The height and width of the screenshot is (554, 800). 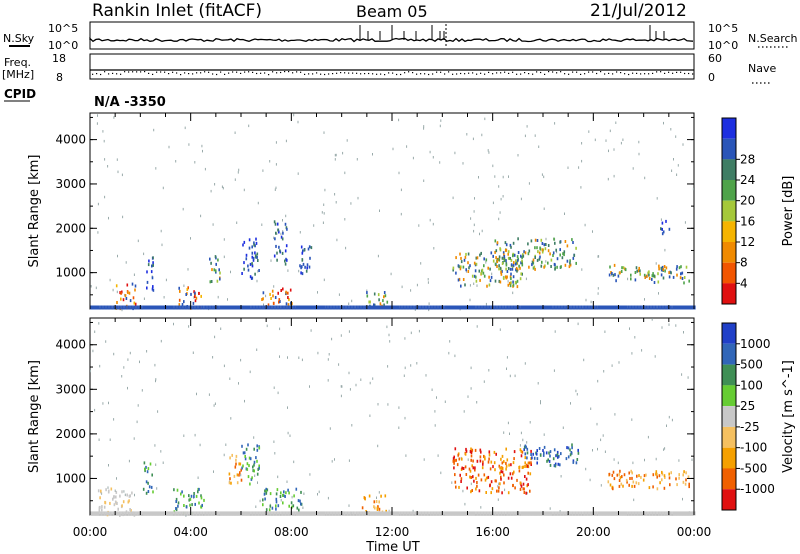 What do you see at coordinates (392, 532) in the screenshot?
I see `x-tick-label: 12:00` at bounding box center [392, 532].